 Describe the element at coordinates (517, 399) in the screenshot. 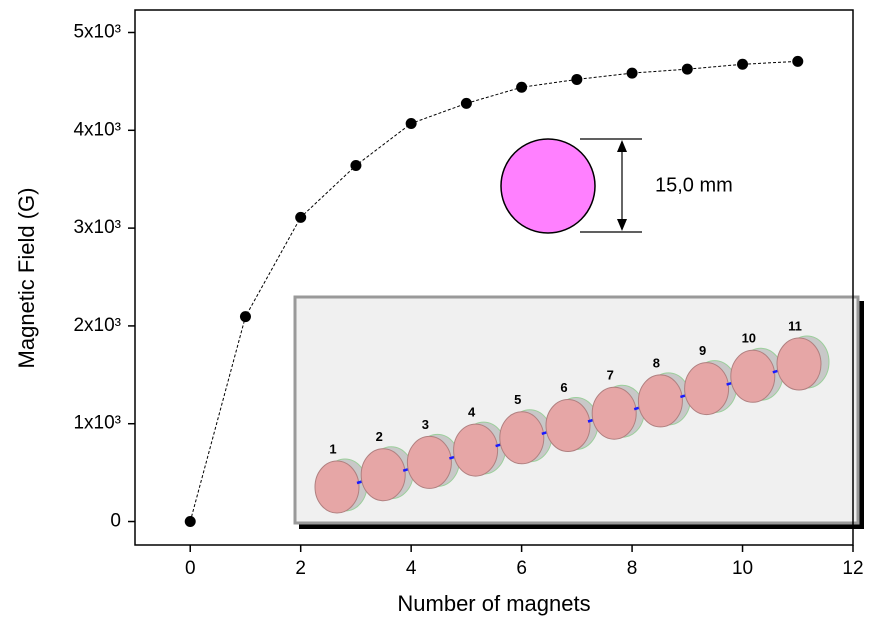

I see `magnet-label: 5` at that location.